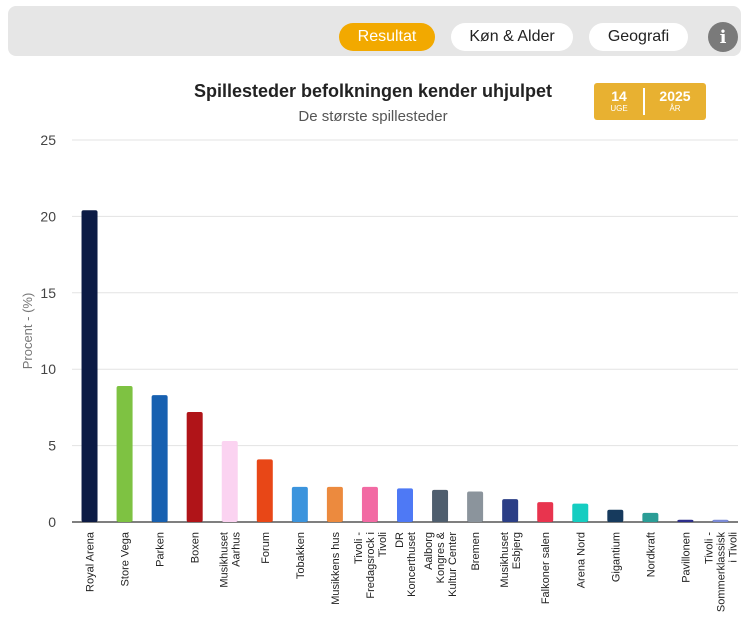 The height and width of the screenshot is (630, 752). I want to click on tab-resultat: Resultat, so click(387, 37).